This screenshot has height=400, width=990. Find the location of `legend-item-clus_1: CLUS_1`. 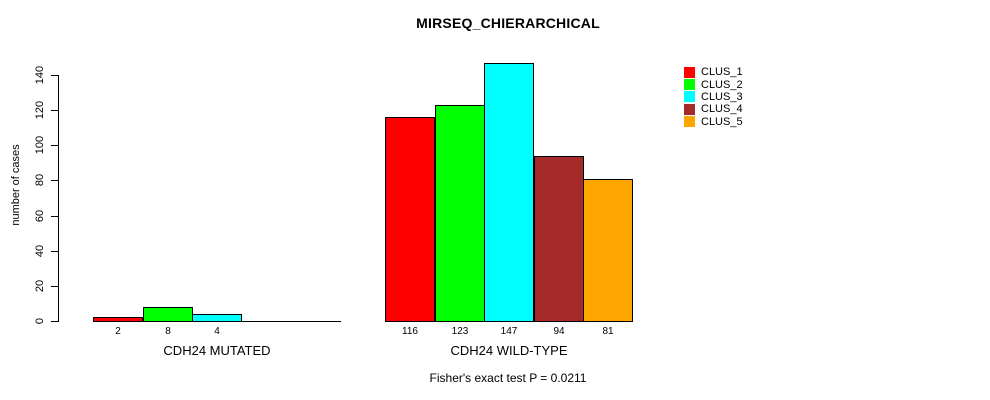

legend-item-clus_1: CLUS_1 is located at coordinates (713, 72).